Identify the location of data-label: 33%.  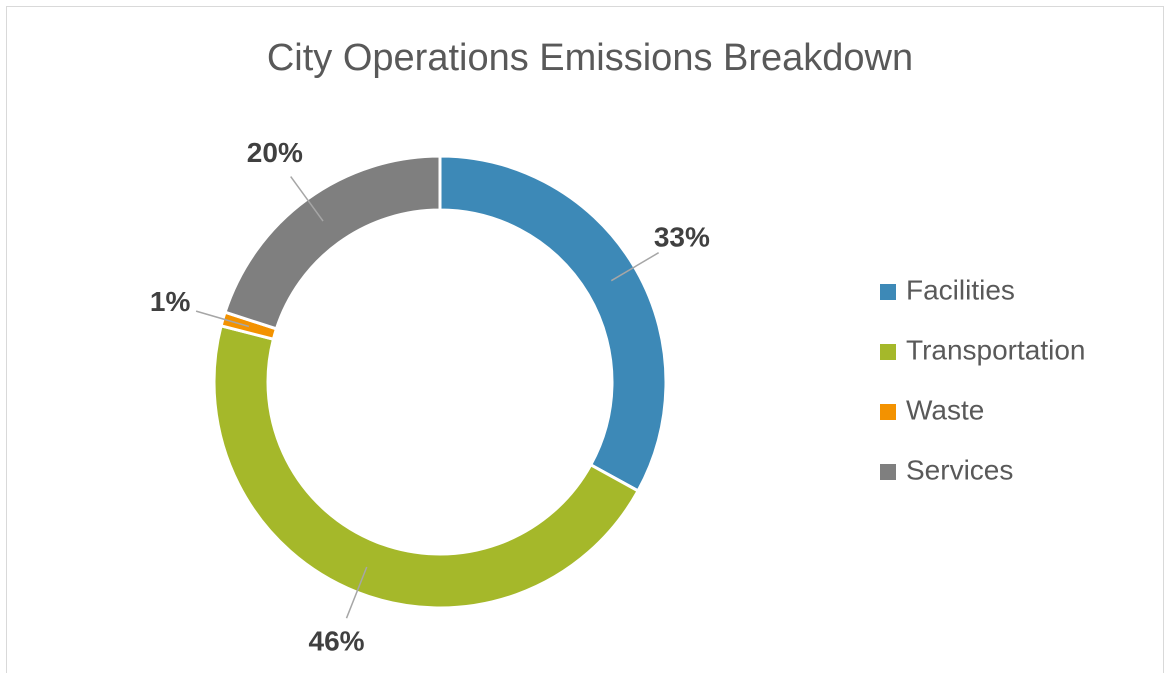
(682, 236).